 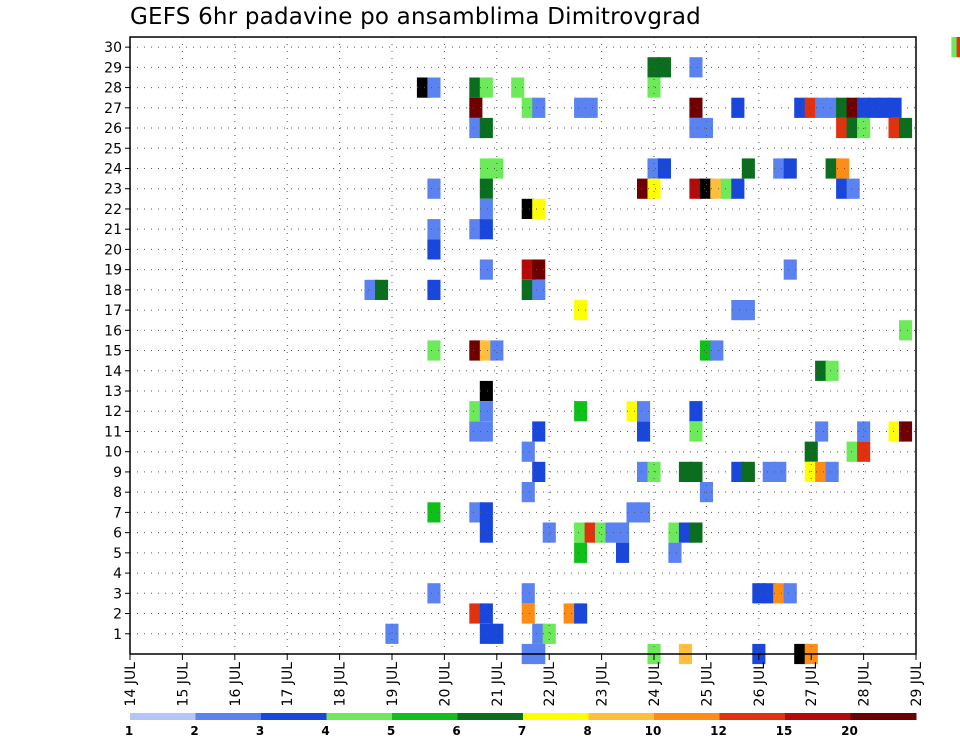 I want to click on y-tick-label: 7, so click(x=117, y=513).